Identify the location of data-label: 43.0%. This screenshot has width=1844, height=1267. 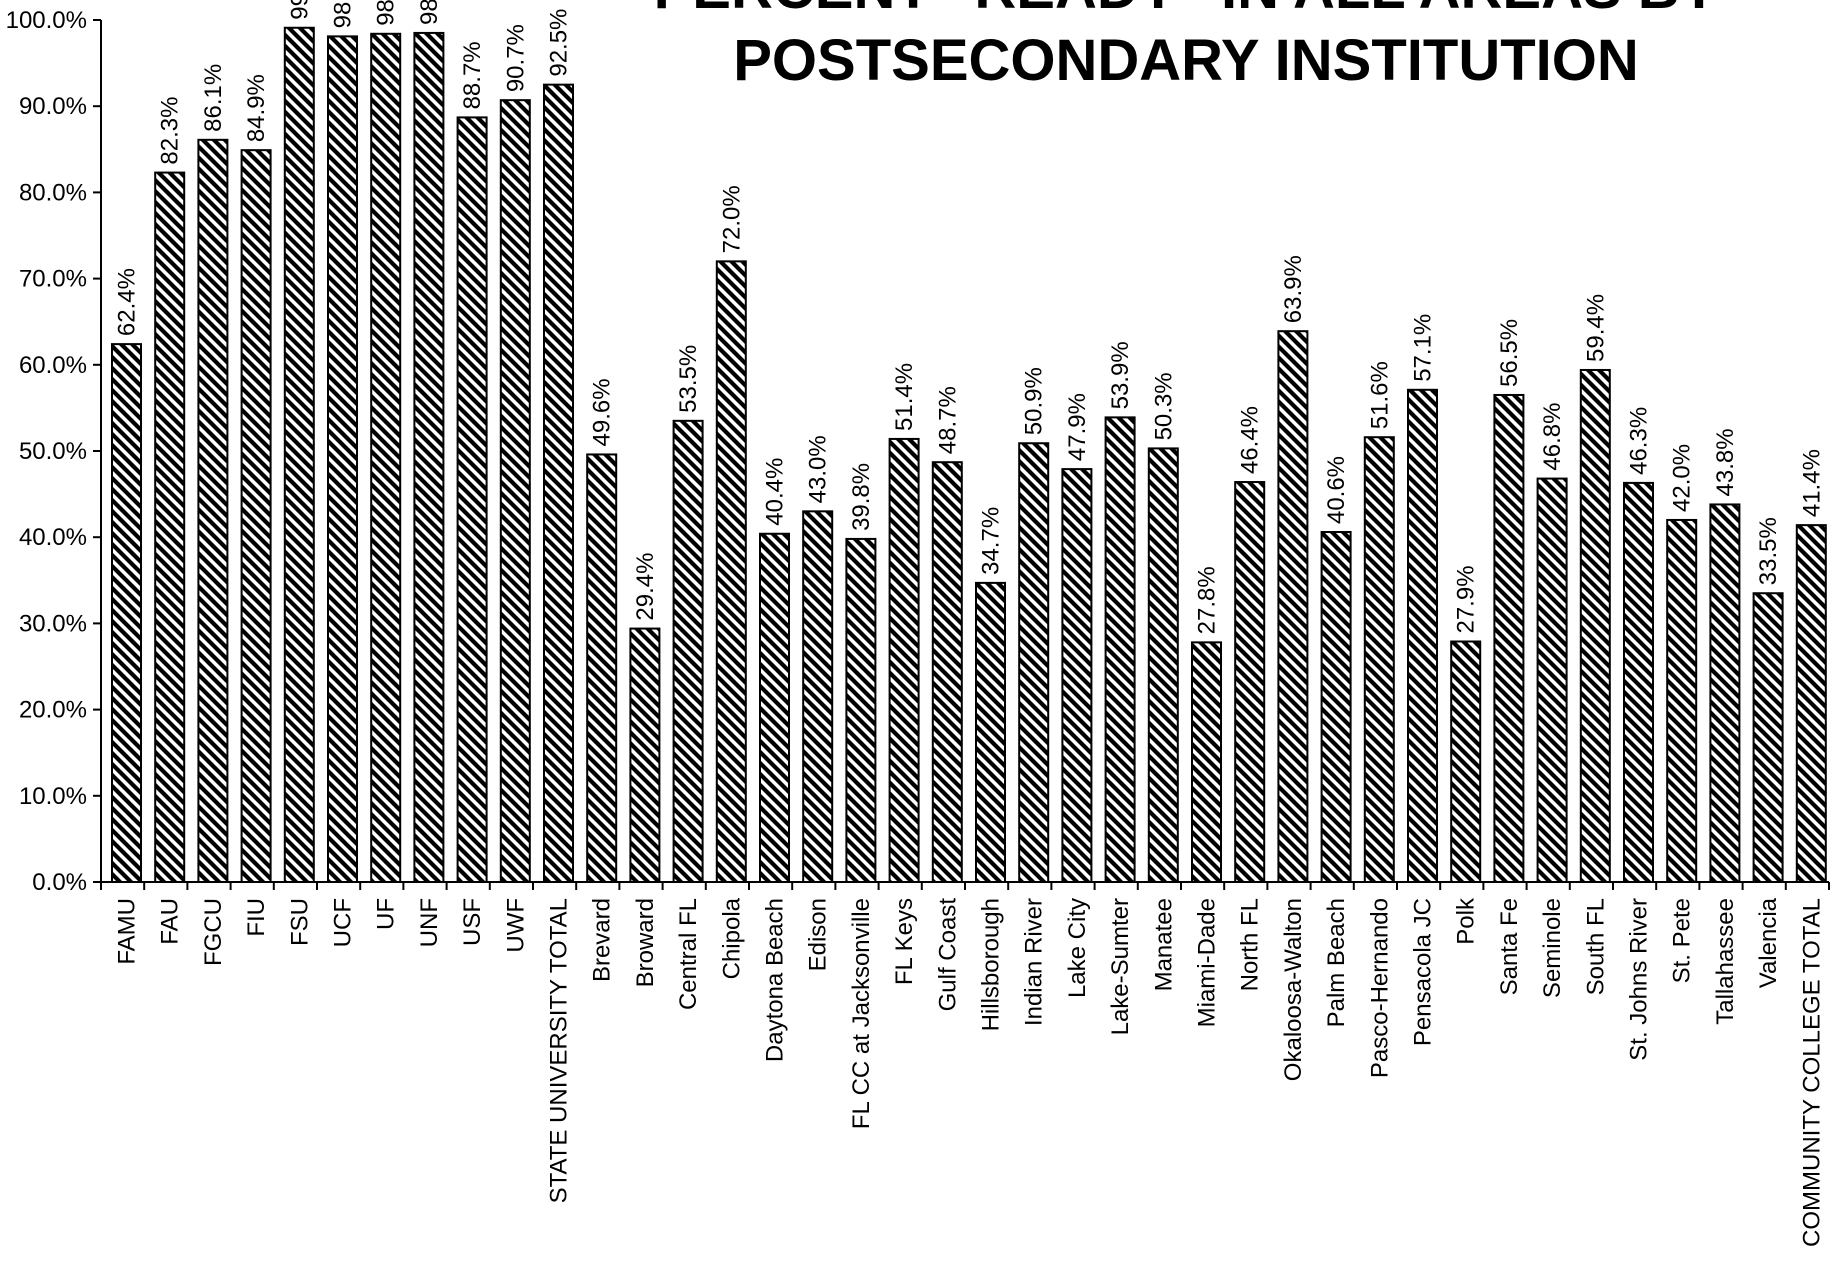
(818, 469).